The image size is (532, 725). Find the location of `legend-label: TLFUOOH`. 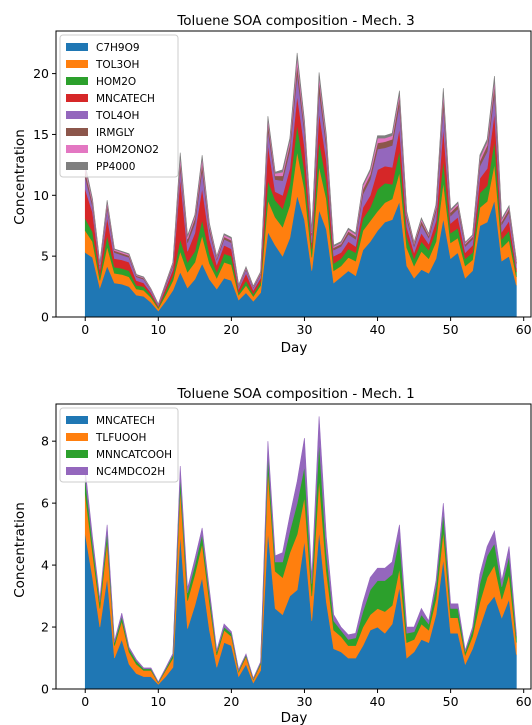

legend-label: TLFUOOH is located at coordinates (120, 438).